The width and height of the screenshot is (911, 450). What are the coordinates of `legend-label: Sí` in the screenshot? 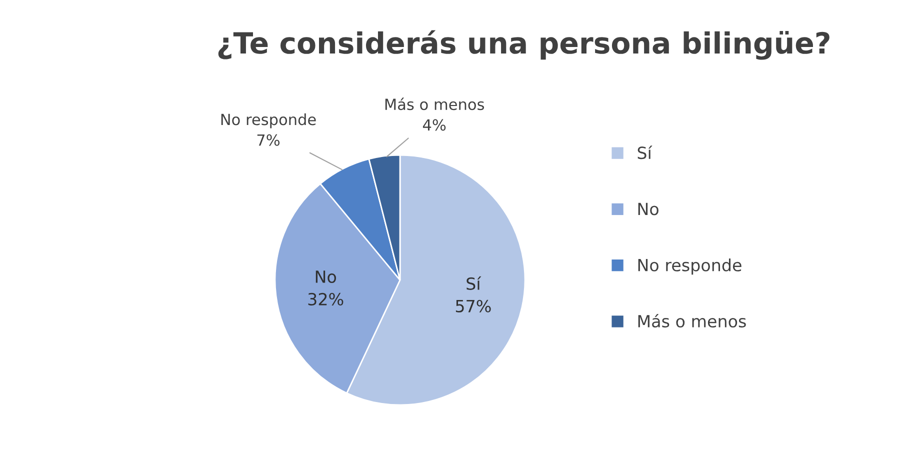 It's located at (645, 153).